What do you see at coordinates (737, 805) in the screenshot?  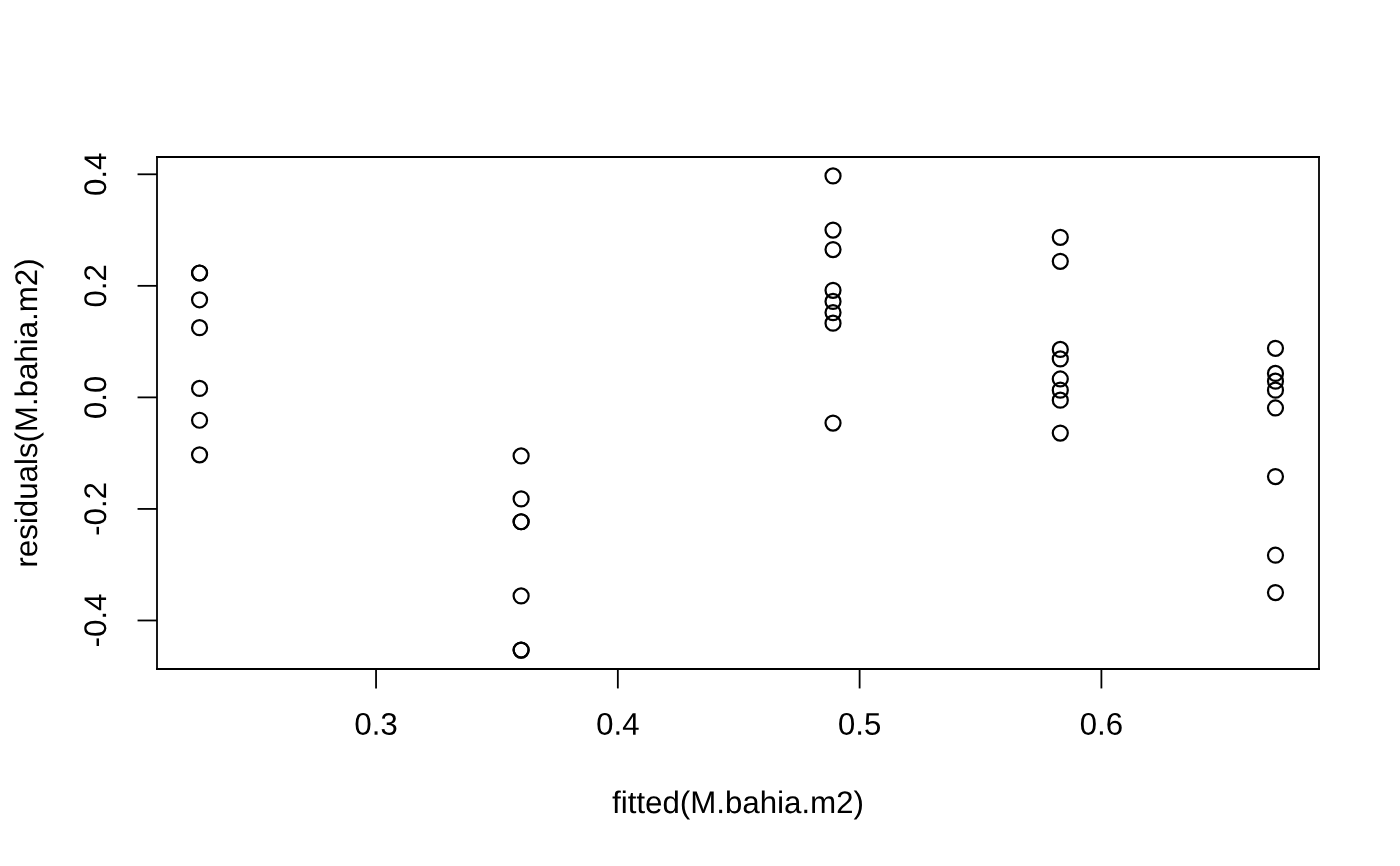 I see `x-axis-title: fitted(M.bahia.m2)` at bounding box center [737, 805].